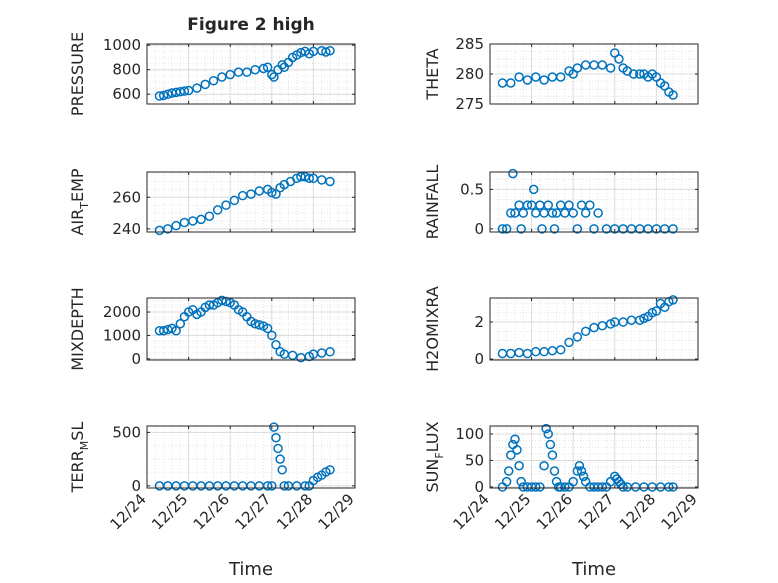 The height and width of the screenshot is (583, 778). I want to click on mixdepth-y-axis-label: MIXDEPTH, so click(77, 328).